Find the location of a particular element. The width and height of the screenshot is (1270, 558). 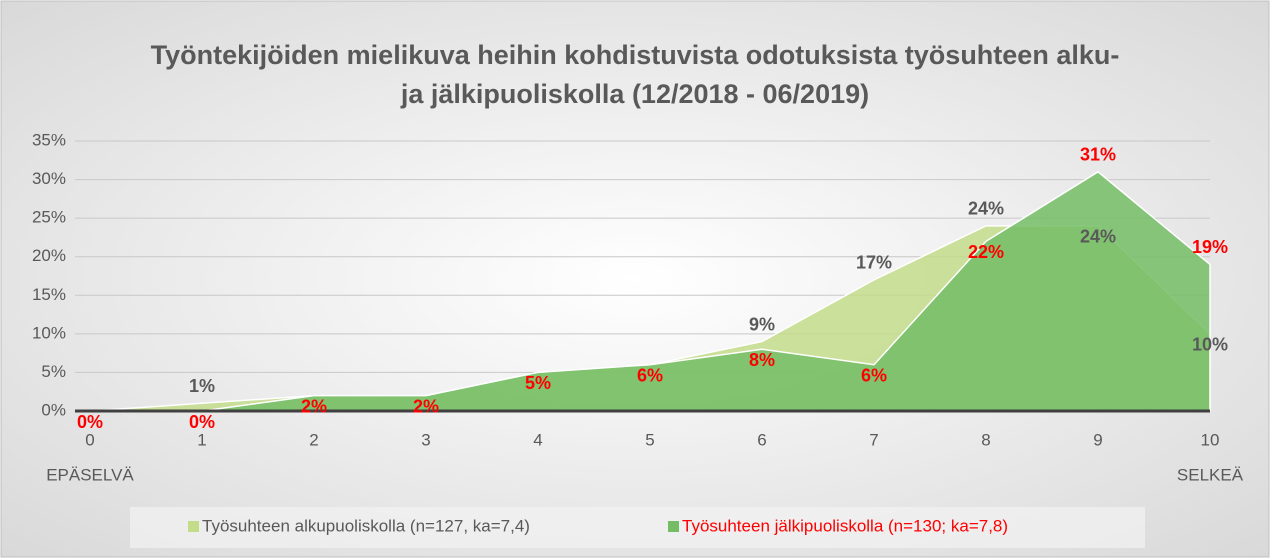

y-tick-label: 30% is located at coordinates (49, 178).